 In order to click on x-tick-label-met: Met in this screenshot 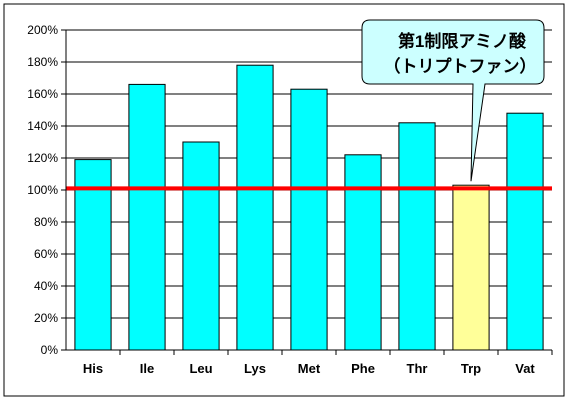, I will do `click(309, 368)`.